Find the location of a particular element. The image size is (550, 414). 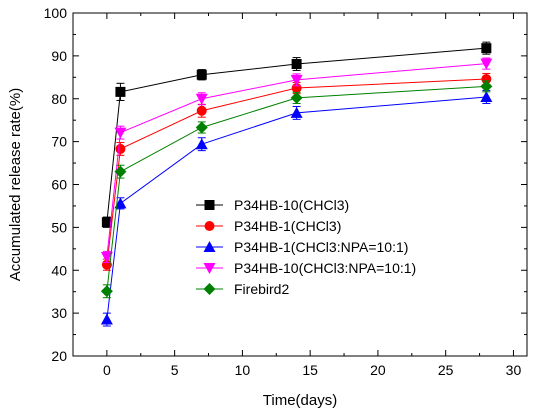

y-tick-label: 60 is located at coordinates (59, 185).